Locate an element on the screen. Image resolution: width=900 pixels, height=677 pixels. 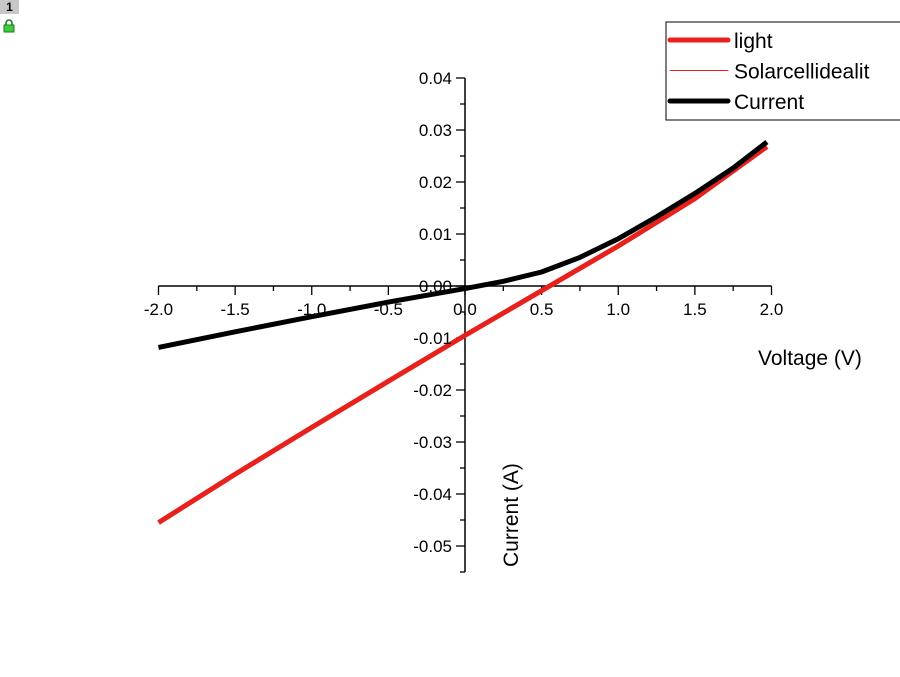
x-tick-label: -2.0 is located at coordinates (158, 309).